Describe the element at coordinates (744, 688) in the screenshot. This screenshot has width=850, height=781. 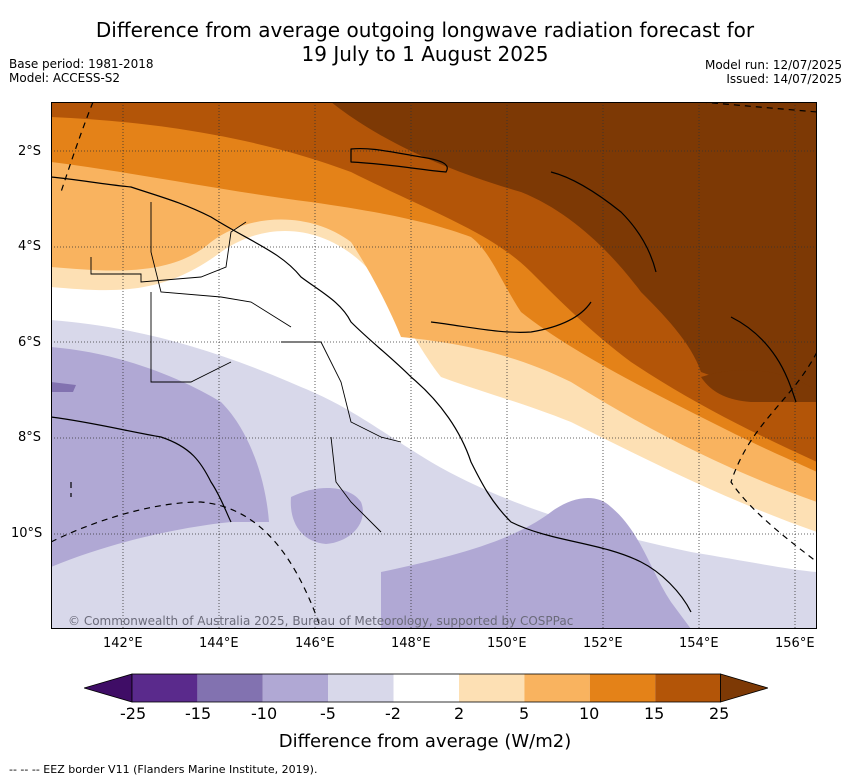
I see `colorbar-extend-high` at that location.